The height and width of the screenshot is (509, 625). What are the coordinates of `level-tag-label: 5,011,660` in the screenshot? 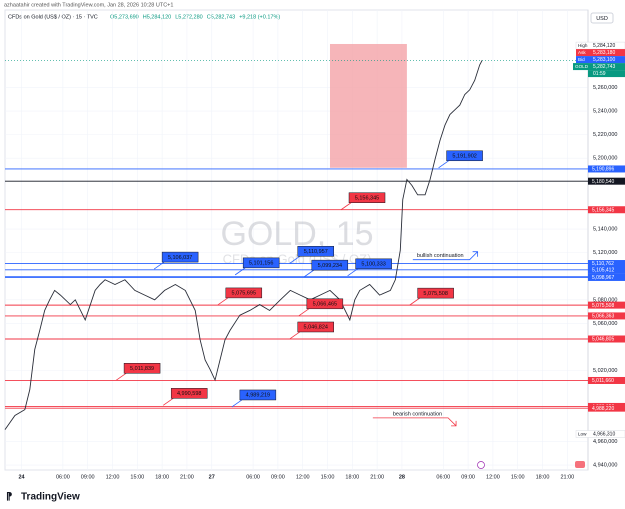 It's located at (603, 381).